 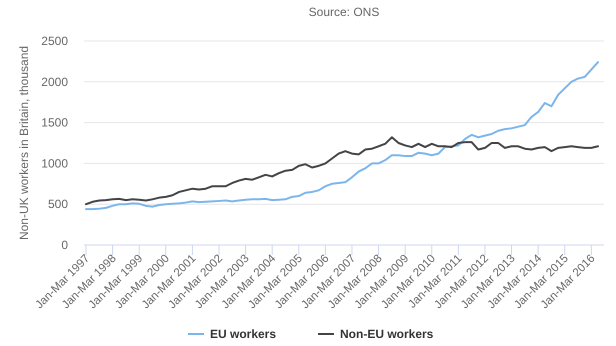 What do you see at coordinates (54, 41) in the screenshot?
I see `y-tick-label: 2500` at bounding box center [54, 41].